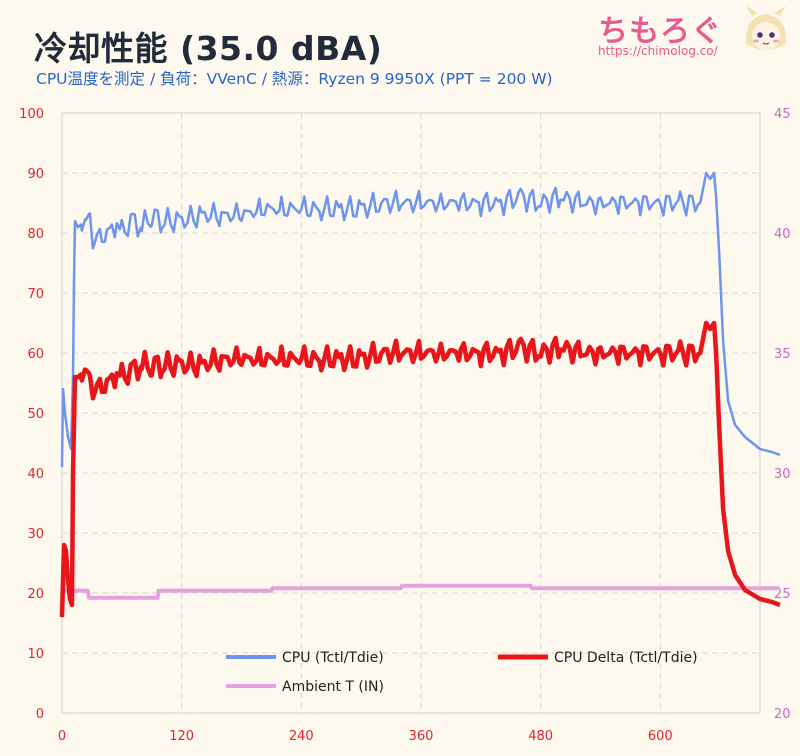  I want to click on legend-label: CPU (Tctl/Tdie), so click(333, 658).